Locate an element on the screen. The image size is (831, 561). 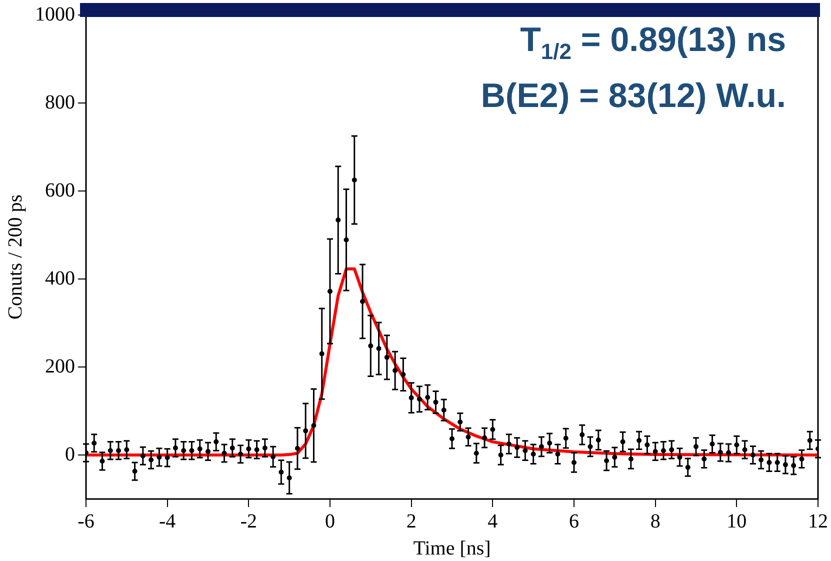
y-tick-label: 600 is located at coordinates (60, 190).